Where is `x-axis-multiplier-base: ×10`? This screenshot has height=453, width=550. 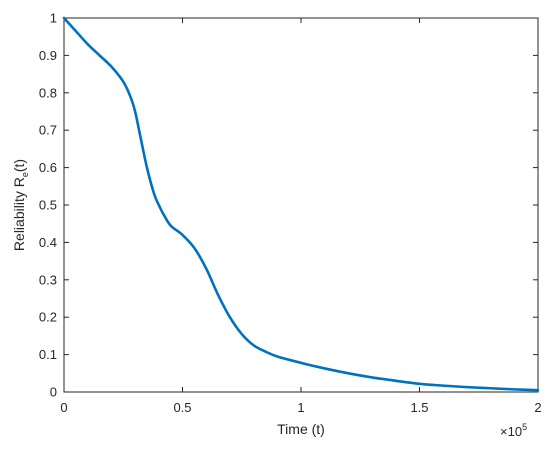 x-axis-multiplier-base: ×10 is located at coordinates (511, 431).